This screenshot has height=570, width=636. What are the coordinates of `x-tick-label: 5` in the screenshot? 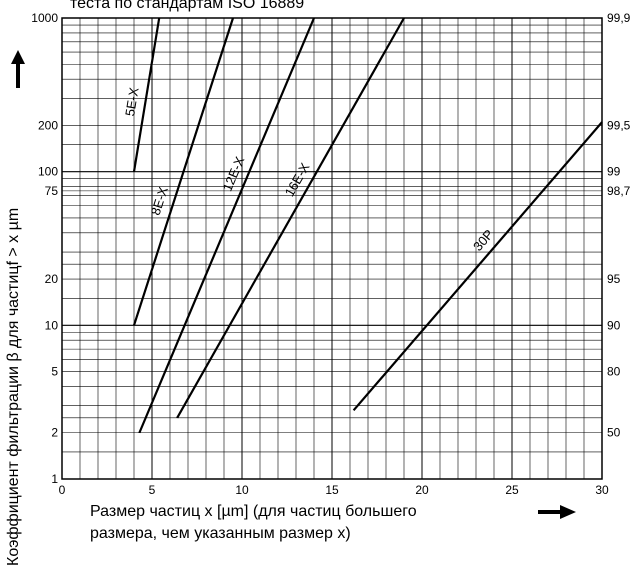 It's located at (152, 490).